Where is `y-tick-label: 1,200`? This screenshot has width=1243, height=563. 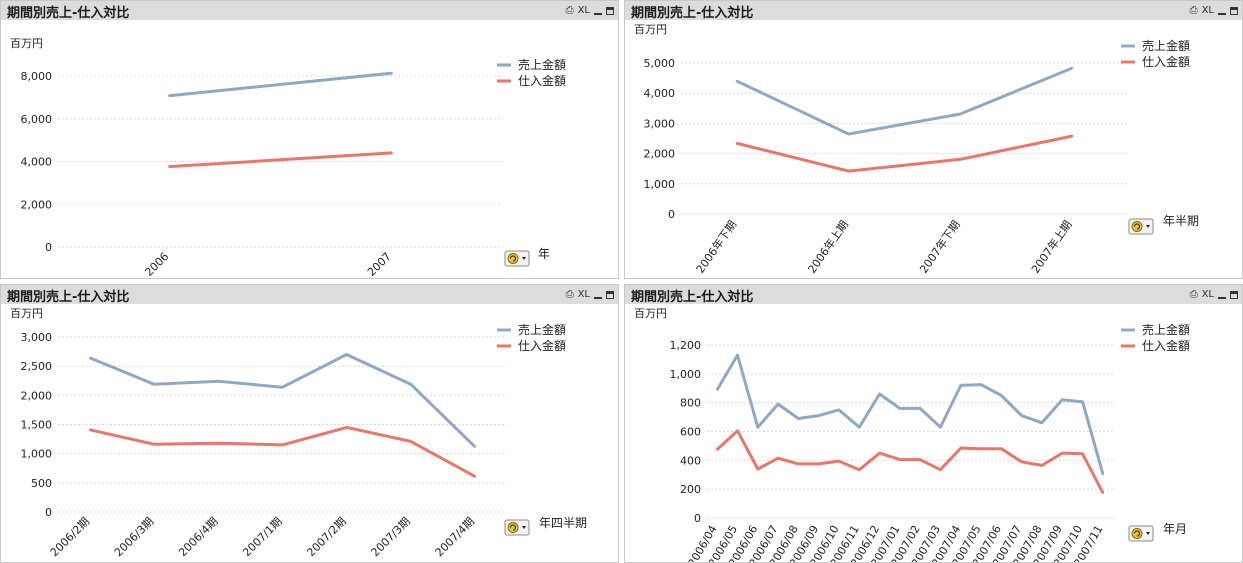 y-tick-label: 1,200 is located at coordinates (686, 345).